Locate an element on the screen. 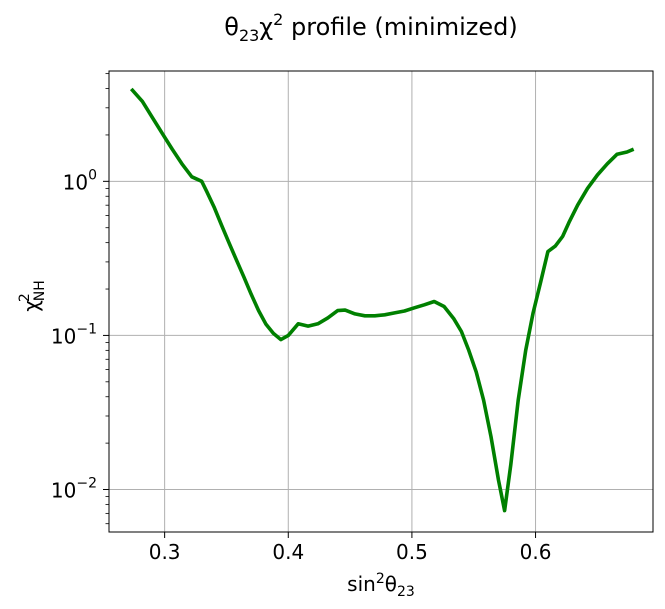  x-tick-label: 0.6 is located at coordinates (536, 552).